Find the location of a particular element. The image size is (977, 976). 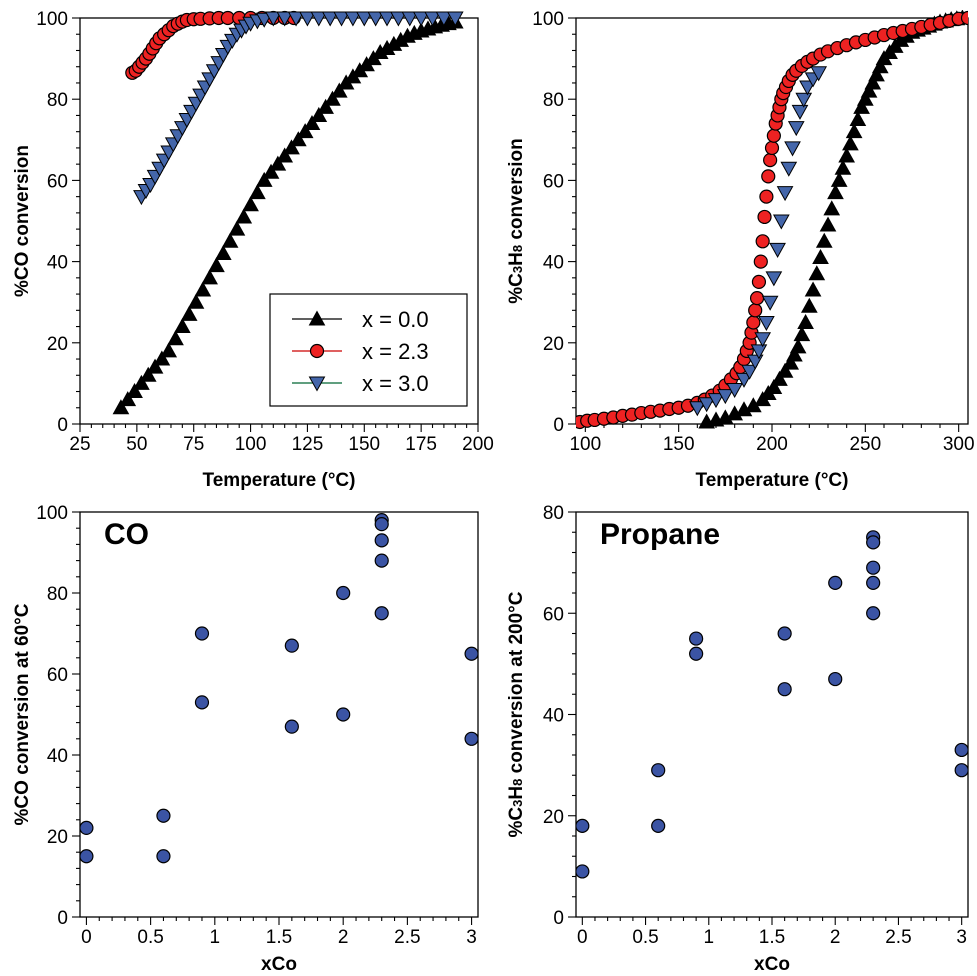

y-axis-title: %C3H8 conversion is located at coordinates (516, 220).